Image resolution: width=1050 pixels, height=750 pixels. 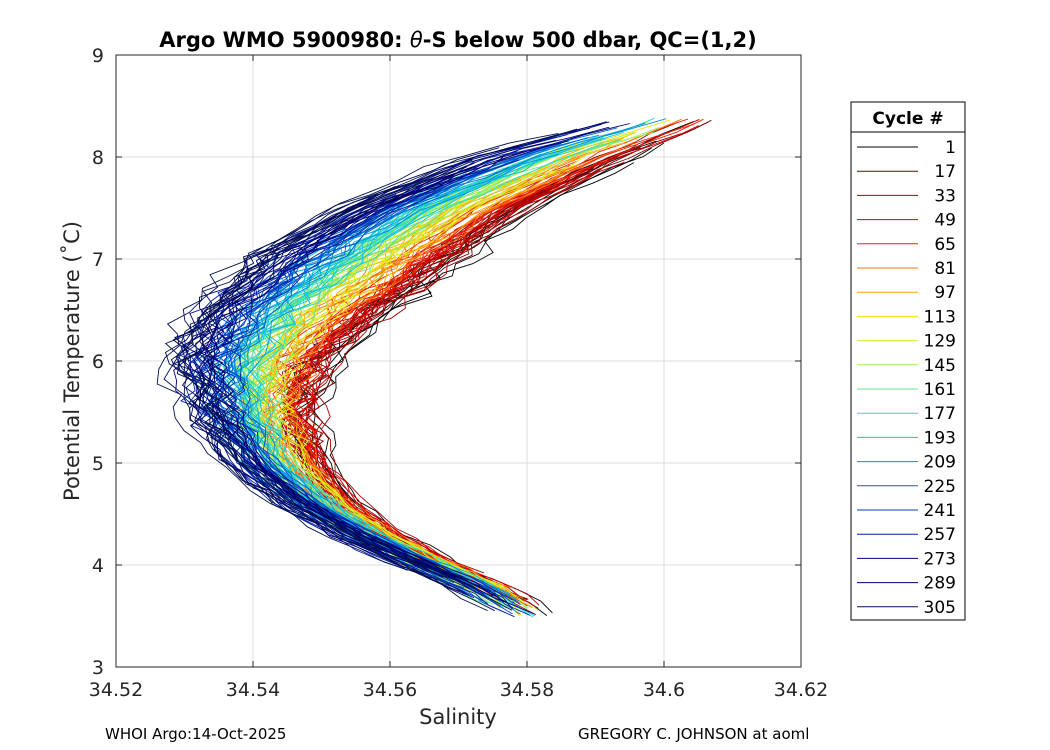 What do you see at coordinates (98, 668) in the screenshot?
I see `y-tick-label: 3` at bounding box center [98, 668].